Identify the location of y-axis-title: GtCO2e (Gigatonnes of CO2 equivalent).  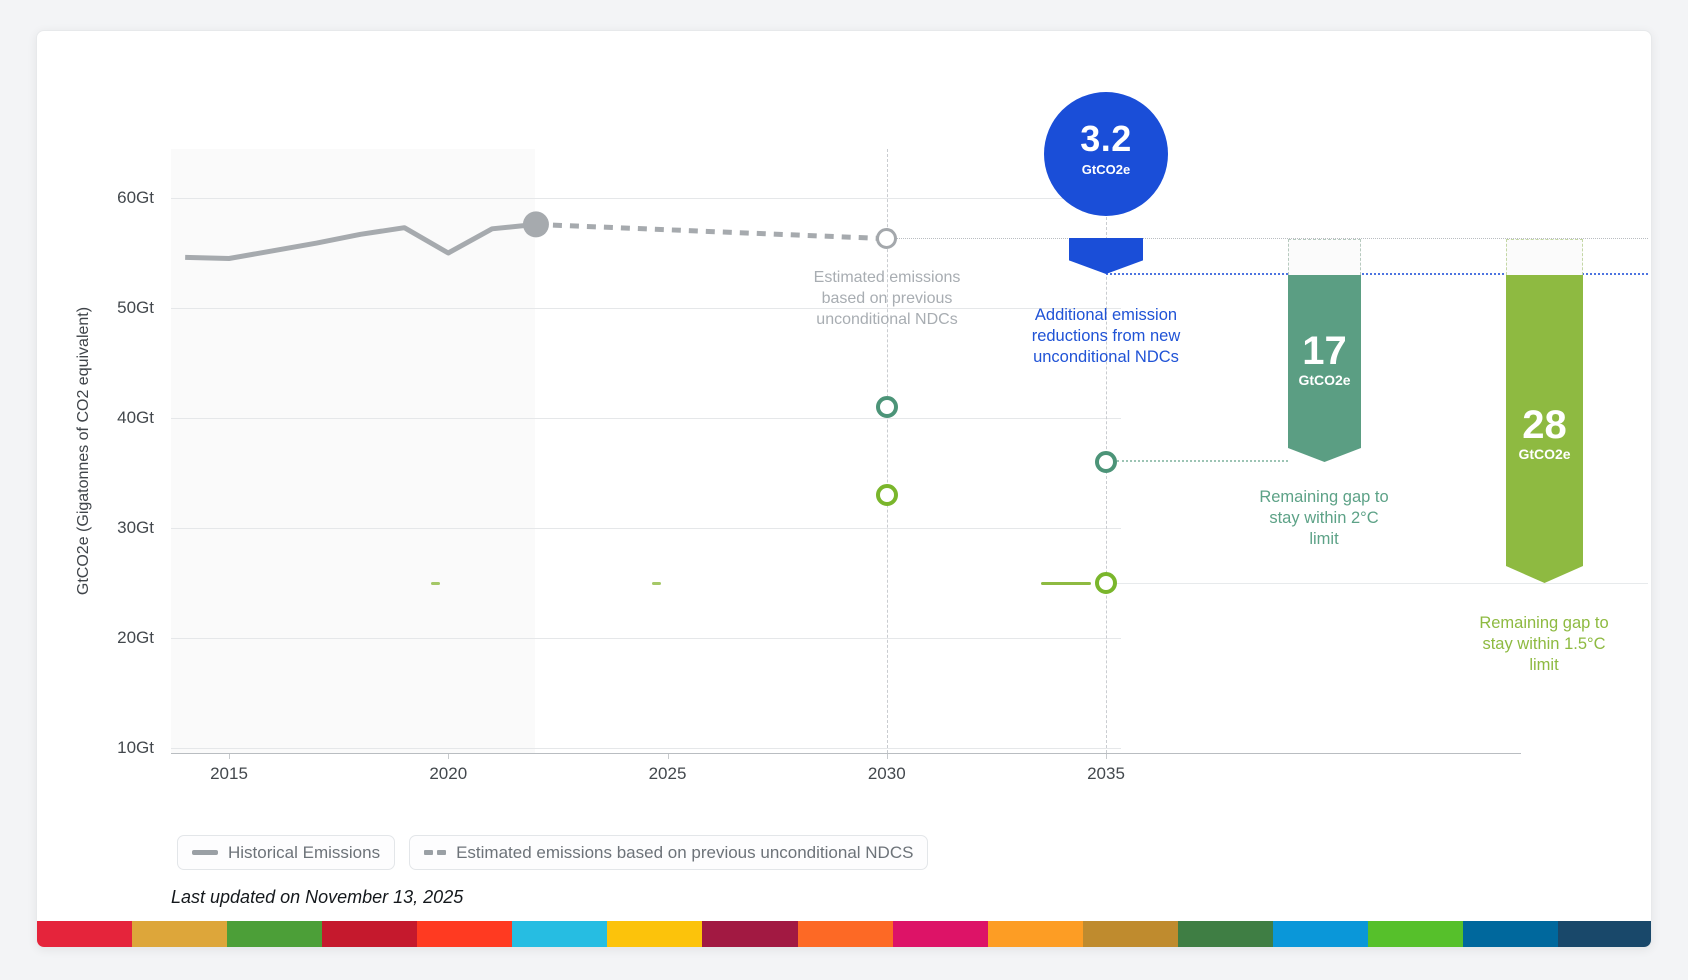
(83, 451).